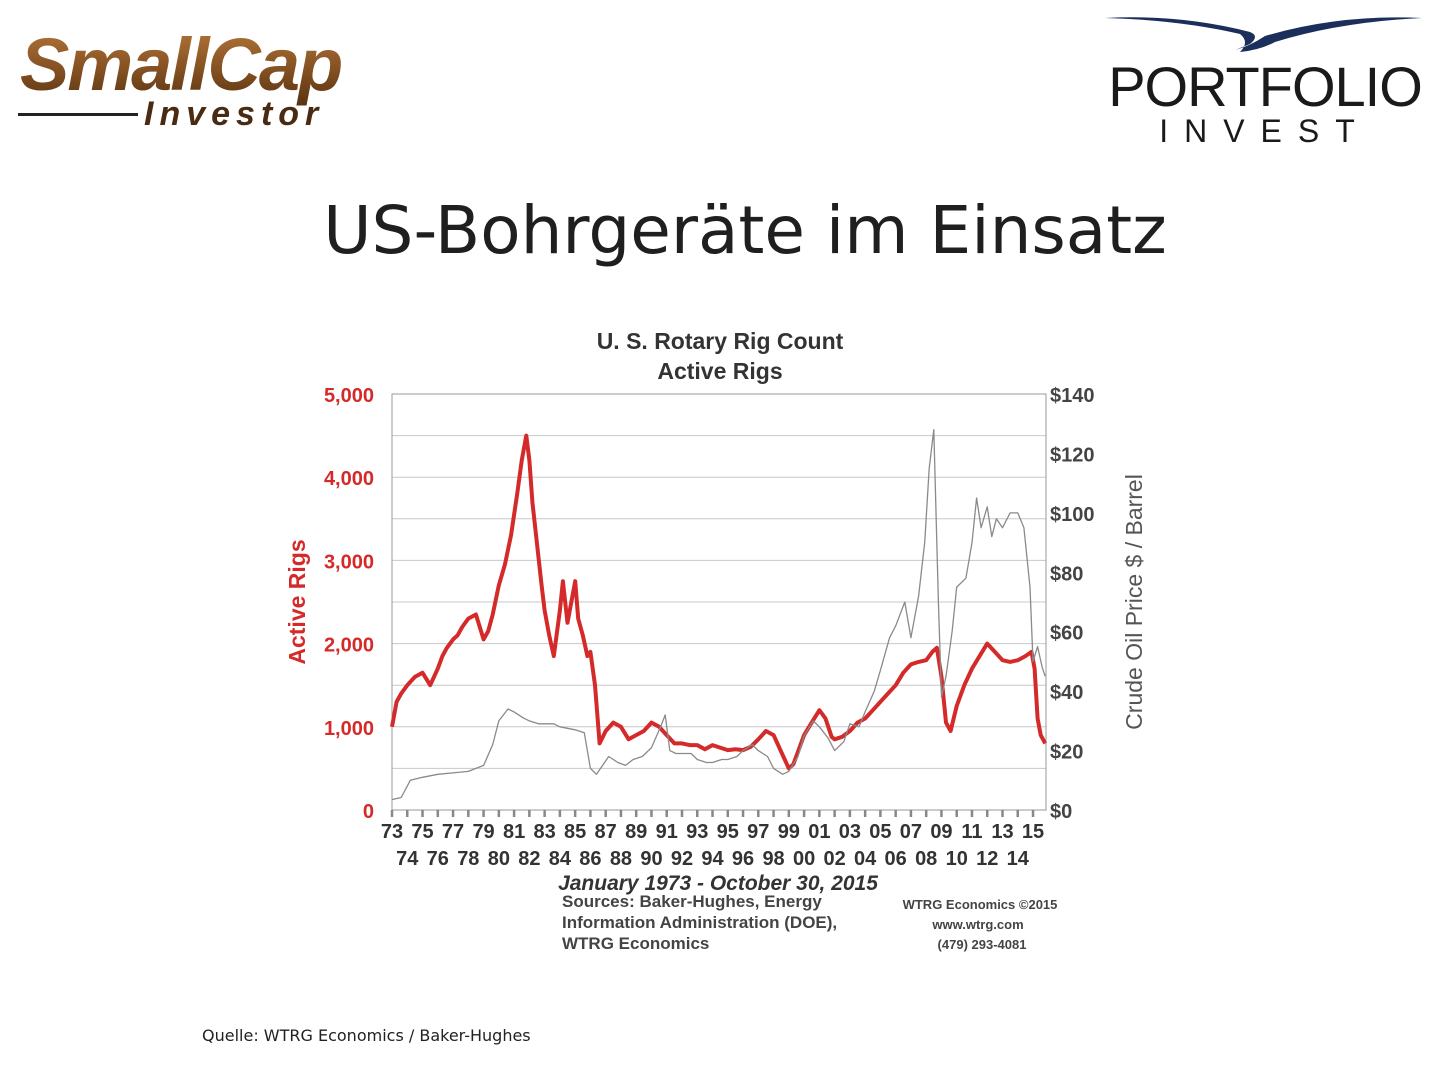  Describe the element at coordinates (1072, 515) in the screenshot. I see `right-tick-label: $100` at that location.